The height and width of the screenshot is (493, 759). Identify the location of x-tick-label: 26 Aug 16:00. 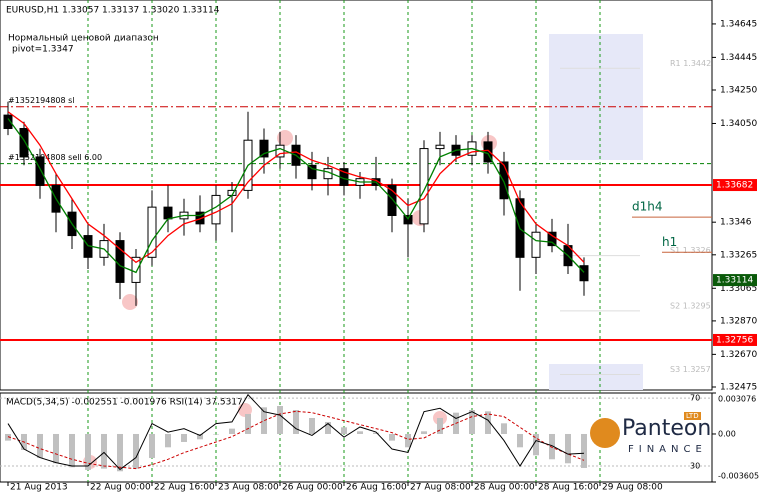
(376, 488).